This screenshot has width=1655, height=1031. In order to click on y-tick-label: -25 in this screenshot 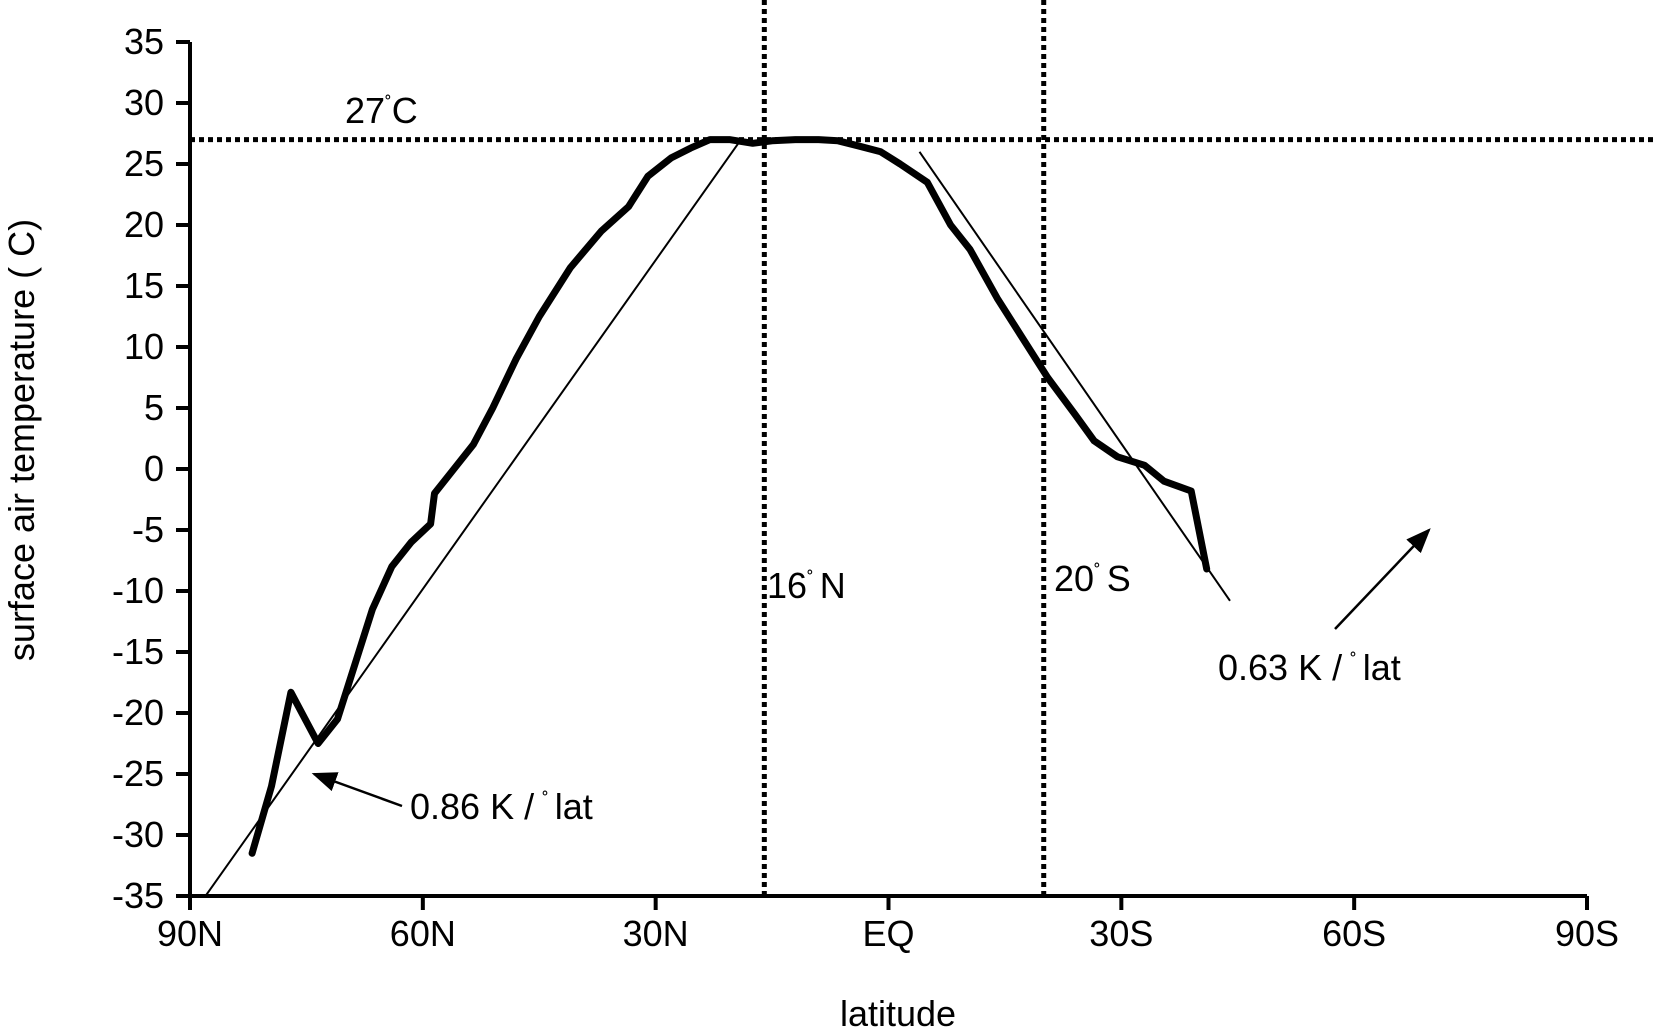, I will do `click(138, 773)`.